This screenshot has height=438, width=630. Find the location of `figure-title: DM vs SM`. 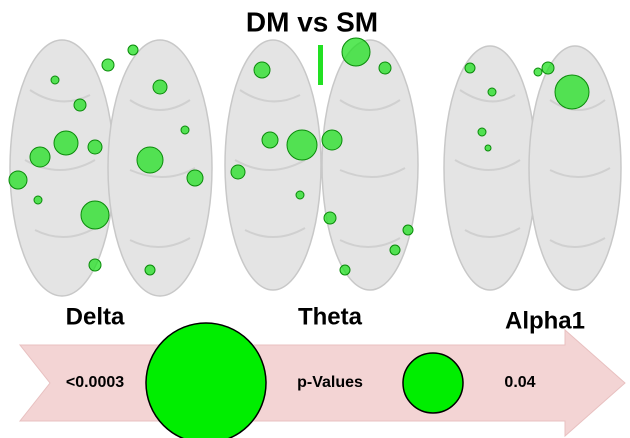

figure-title: DM vs SM is located at coordinates (312, 21).